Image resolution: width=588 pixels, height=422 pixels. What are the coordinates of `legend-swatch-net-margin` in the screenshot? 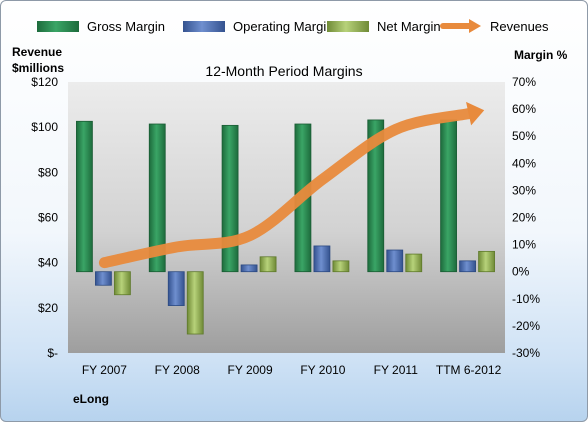 It's located at (348, 26).